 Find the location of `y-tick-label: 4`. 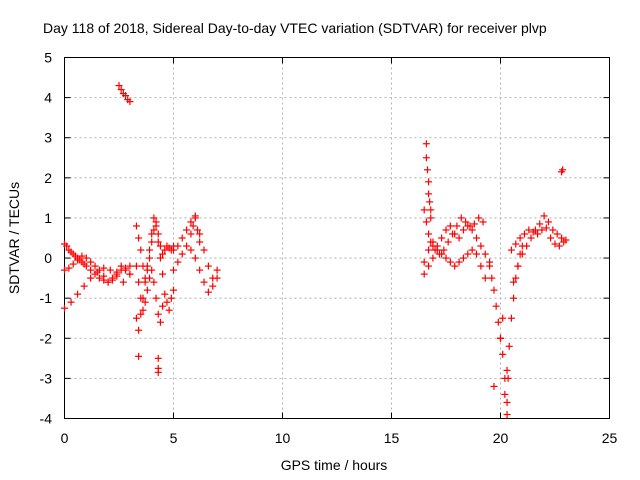

y-tick-label: 4 is located at coordinates (48, 98).